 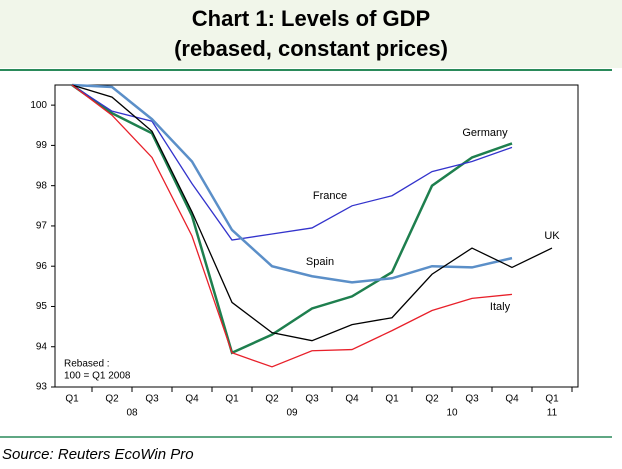 I want to click on y-tick-label: 93, so click(x=42, y=387).